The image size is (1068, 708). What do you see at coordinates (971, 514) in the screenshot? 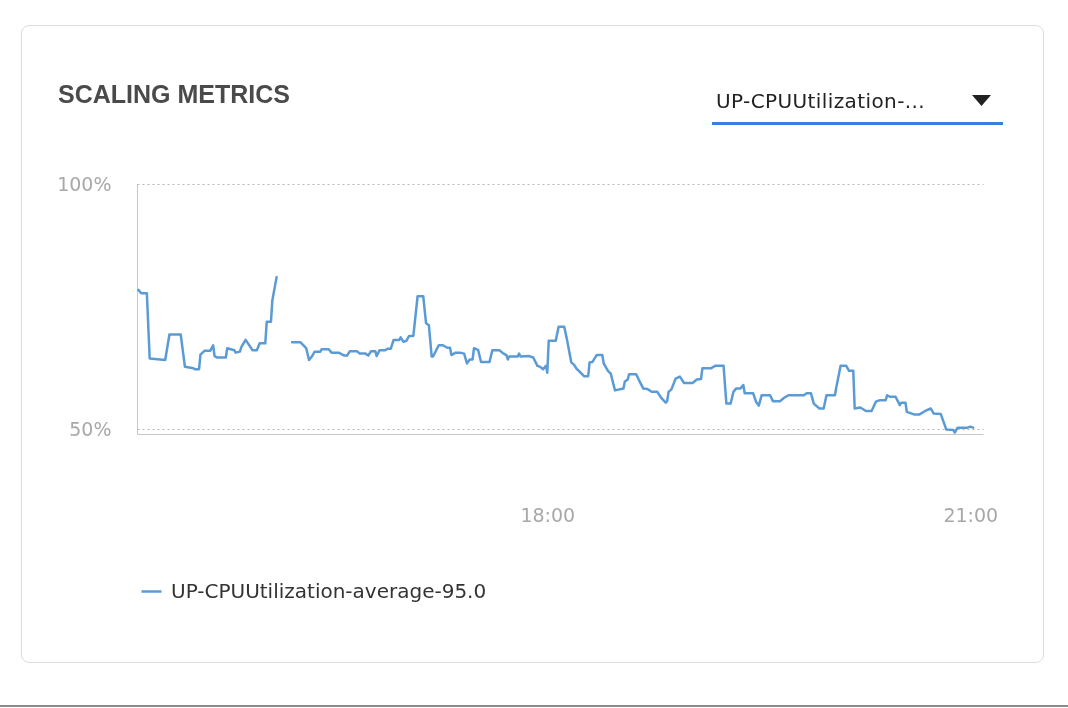
I see `x-tick-label: 21:00` at bounding box center [971, 514].